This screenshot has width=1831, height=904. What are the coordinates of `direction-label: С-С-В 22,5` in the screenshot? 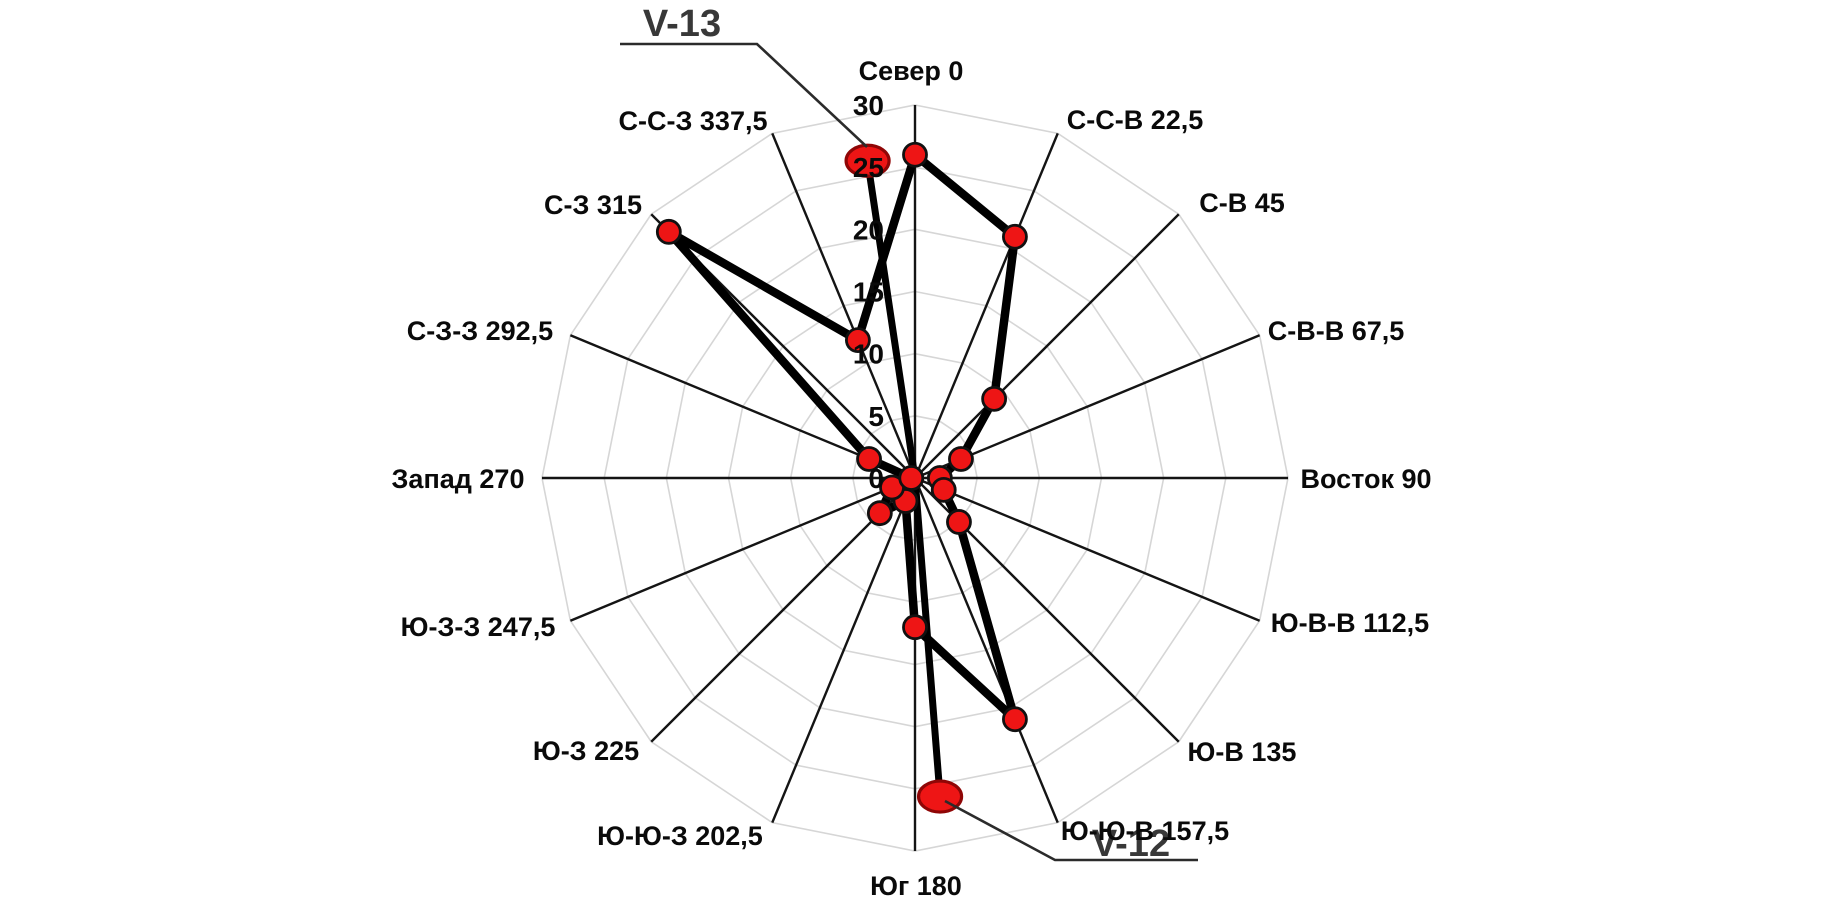 It's located at (1135, 120).